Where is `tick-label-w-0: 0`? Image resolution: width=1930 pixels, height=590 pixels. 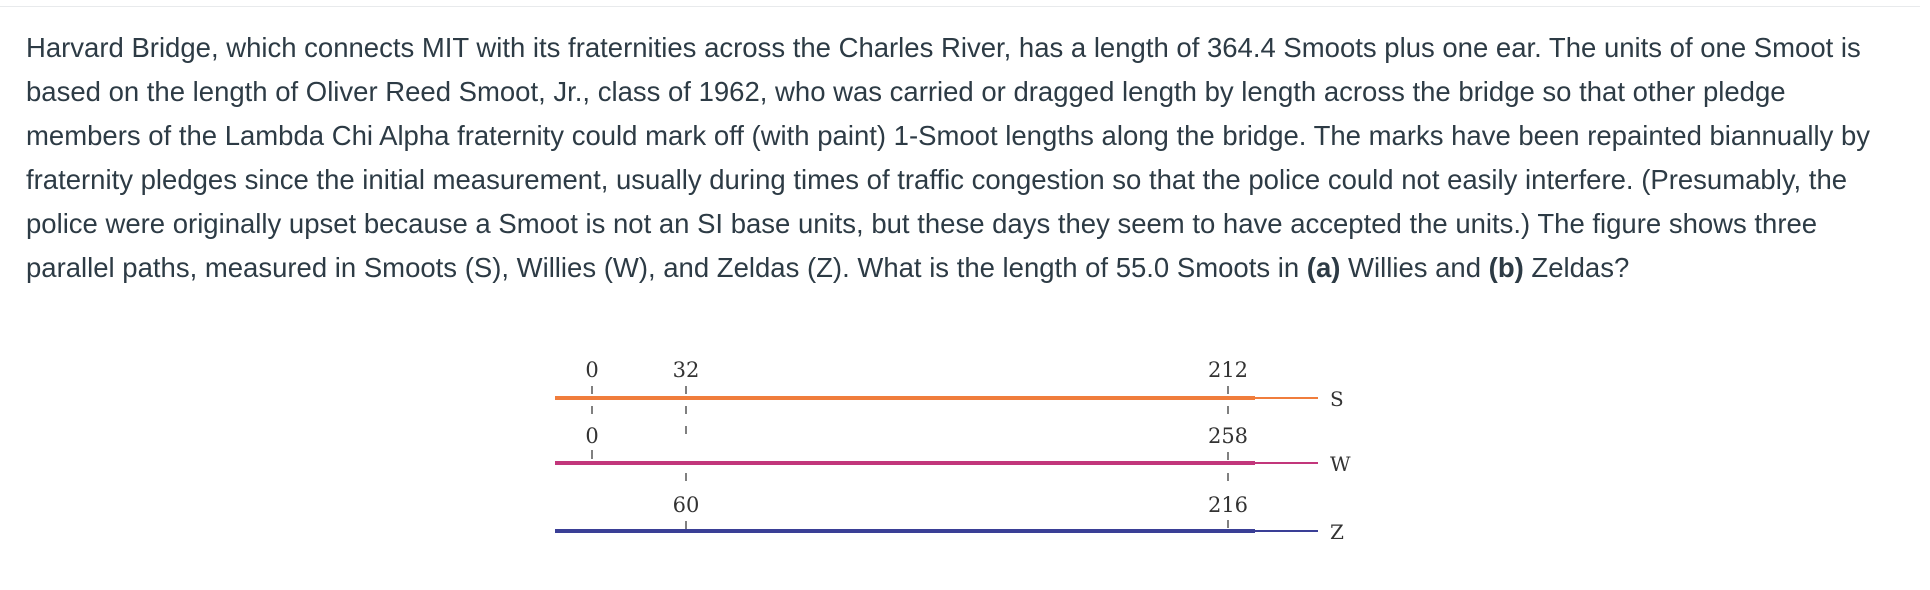 tick-label-w-0: 0 is located at coordinates (591, 436).